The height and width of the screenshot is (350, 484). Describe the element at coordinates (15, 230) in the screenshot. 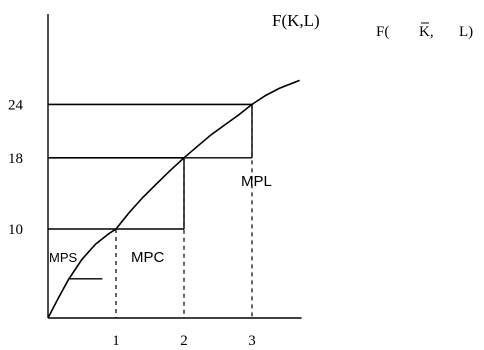

I see `y-tick-label-10: 10` at that location.